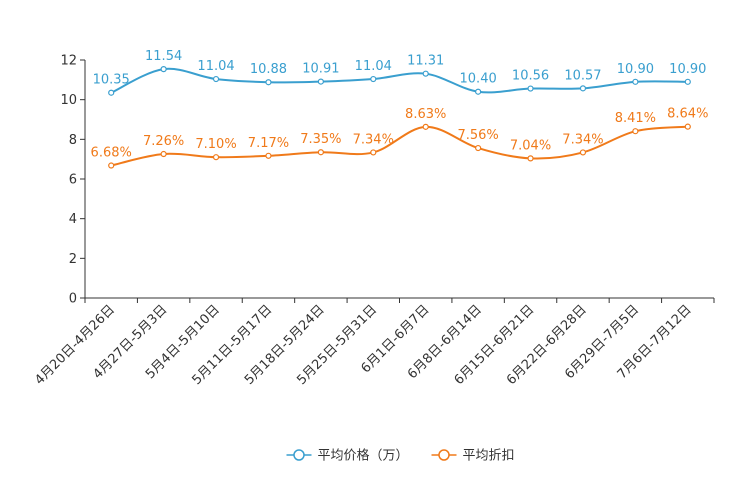  Describe the element at coordinates (268, 143) in the screenshot. I see `data-label: 7.17%` at that location.